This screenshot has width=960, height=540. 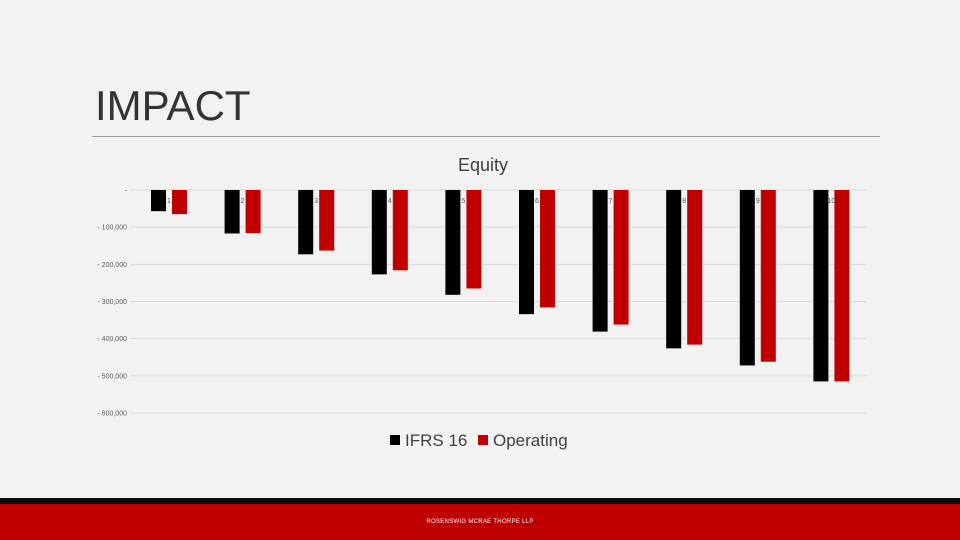 What do you see at coordinates (169, 201) in the screenshot?
I see `x-tick-label: 1` at bounding box center [169, 201].